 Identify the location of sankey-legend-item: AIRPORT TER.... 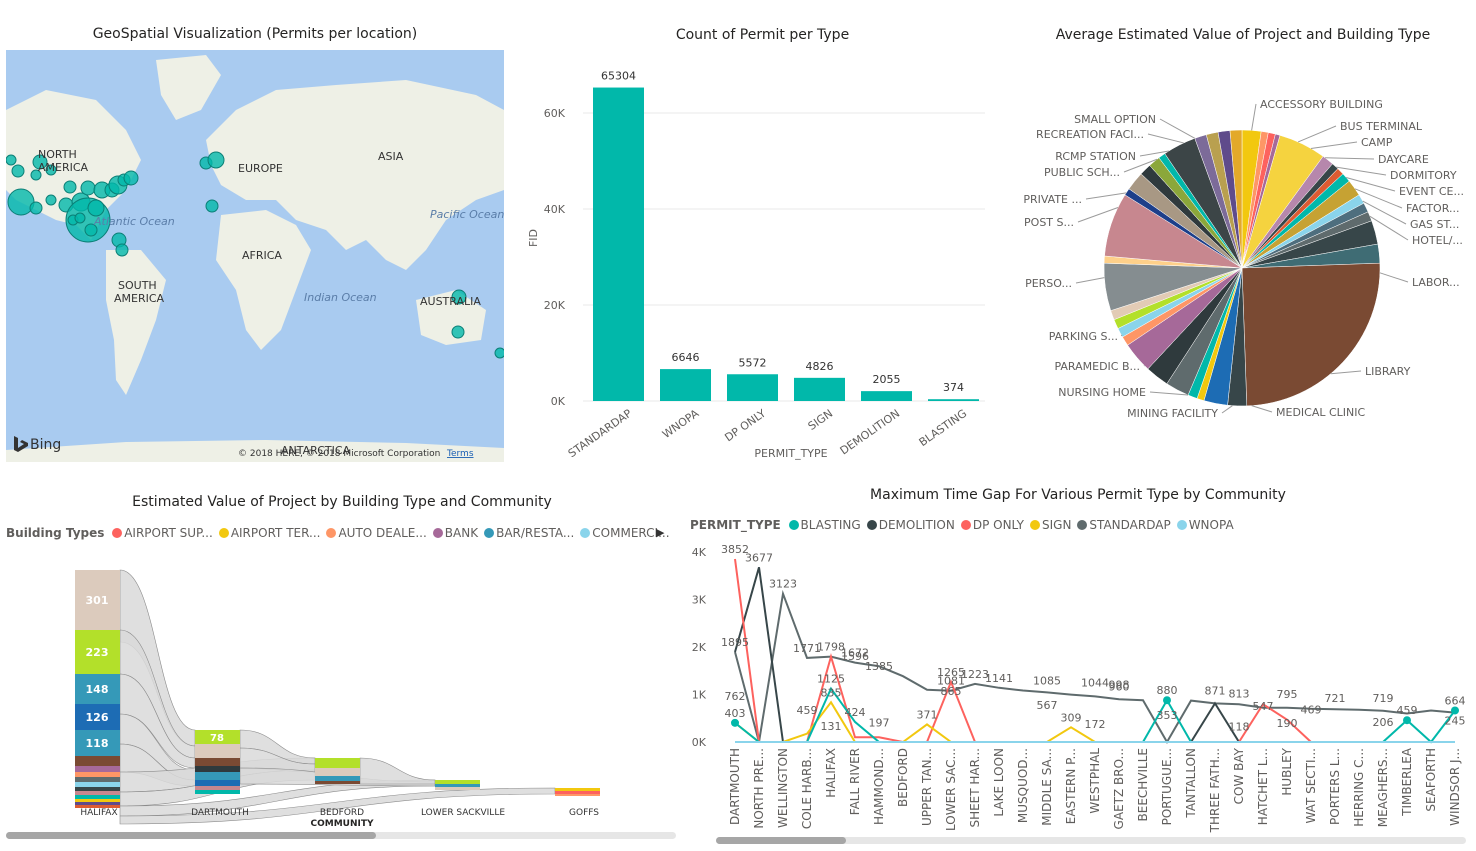
(269, 533).